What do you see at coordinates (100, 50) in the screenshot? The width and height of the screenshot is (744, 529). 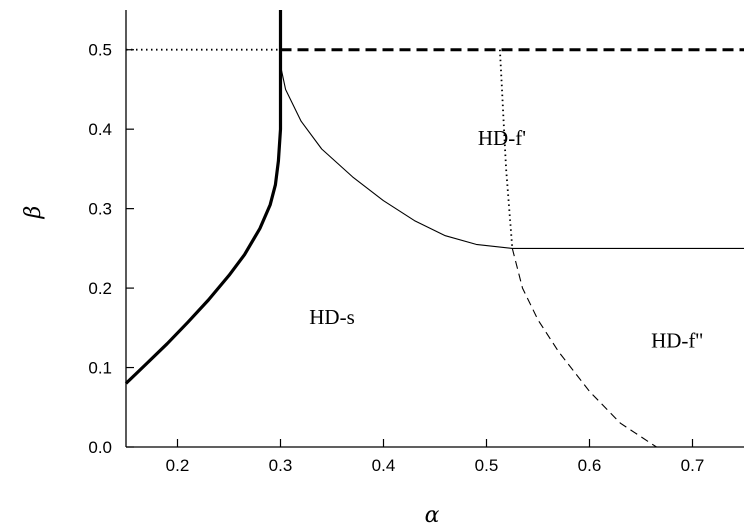 I see `y-tick-label: 0.5` at bounding box center [100, 50].